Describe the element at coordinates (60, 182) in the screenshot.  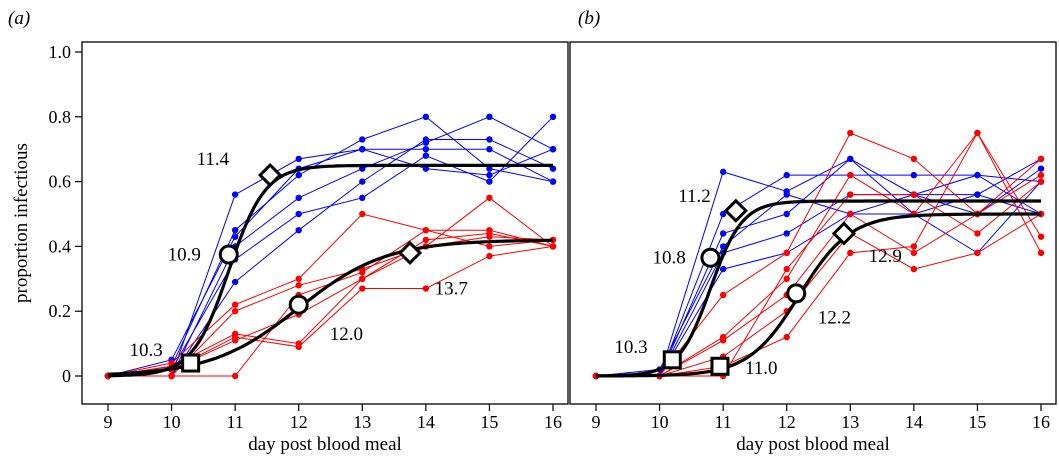
I see `y-tick-label: 0.6` at that location.